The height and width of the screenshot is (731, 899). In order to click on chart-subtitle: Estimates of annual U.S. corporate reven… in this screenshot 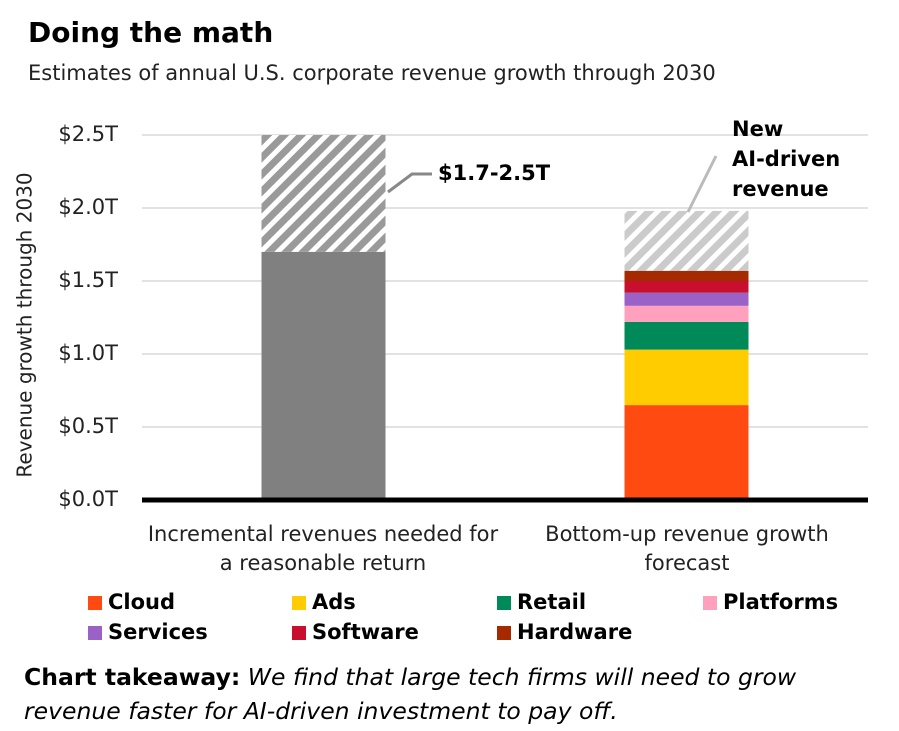, I will do `click(372, 73)`.